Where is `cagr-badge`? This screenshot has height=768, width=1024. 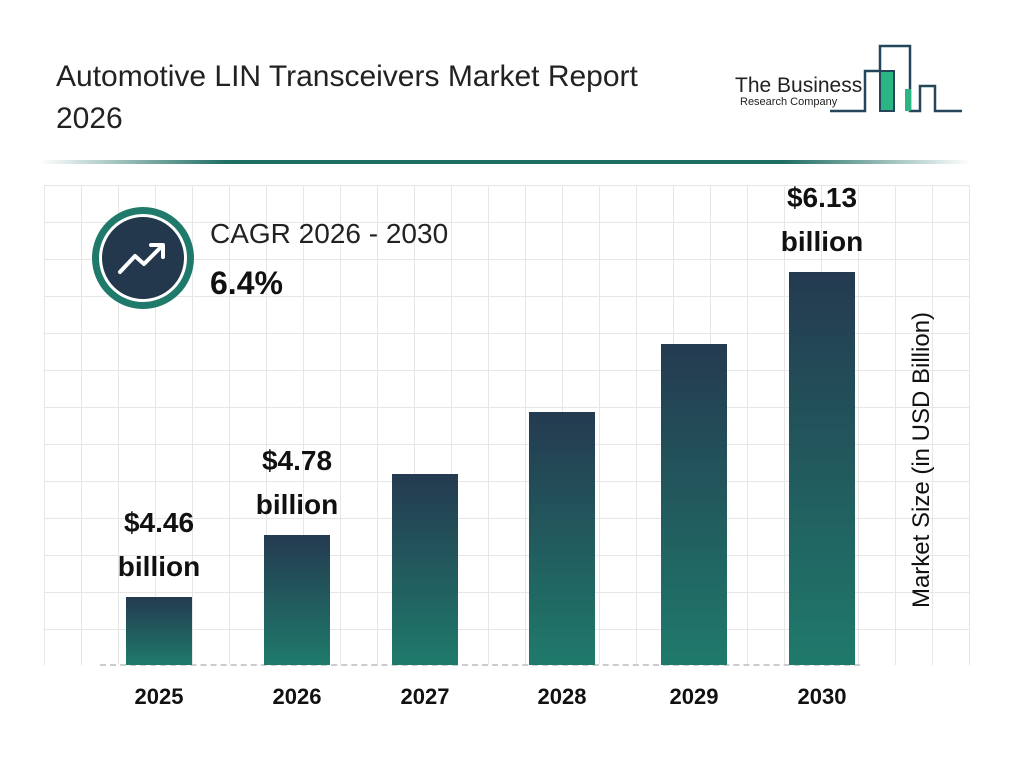
cagr-badge is located at coordinates (143, 258).